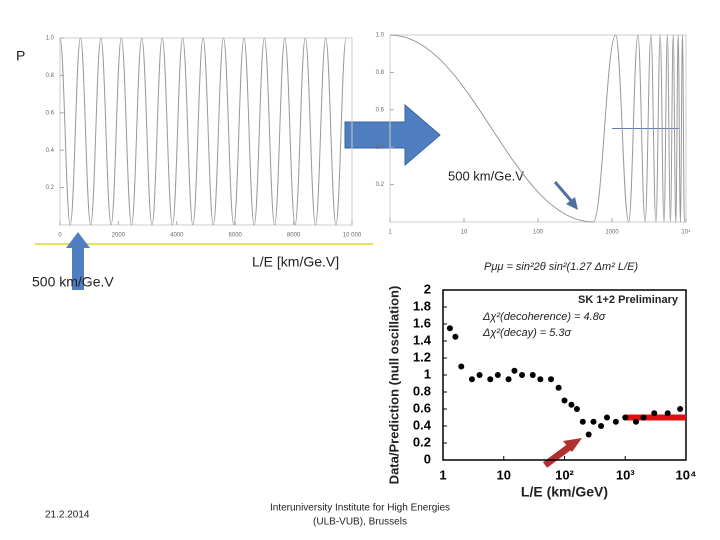 This screenshot has width=720, height=540. I want to click on big-arrow, so click(392, 135).